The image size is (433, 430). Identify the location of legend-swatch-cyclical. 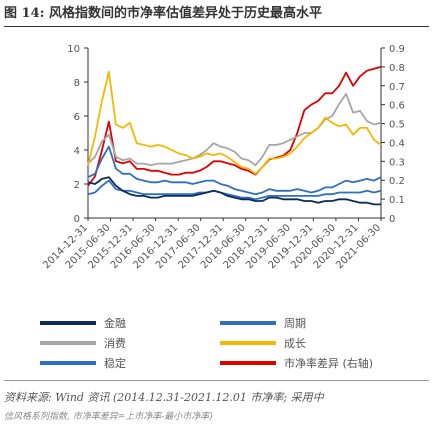
(248, 323).